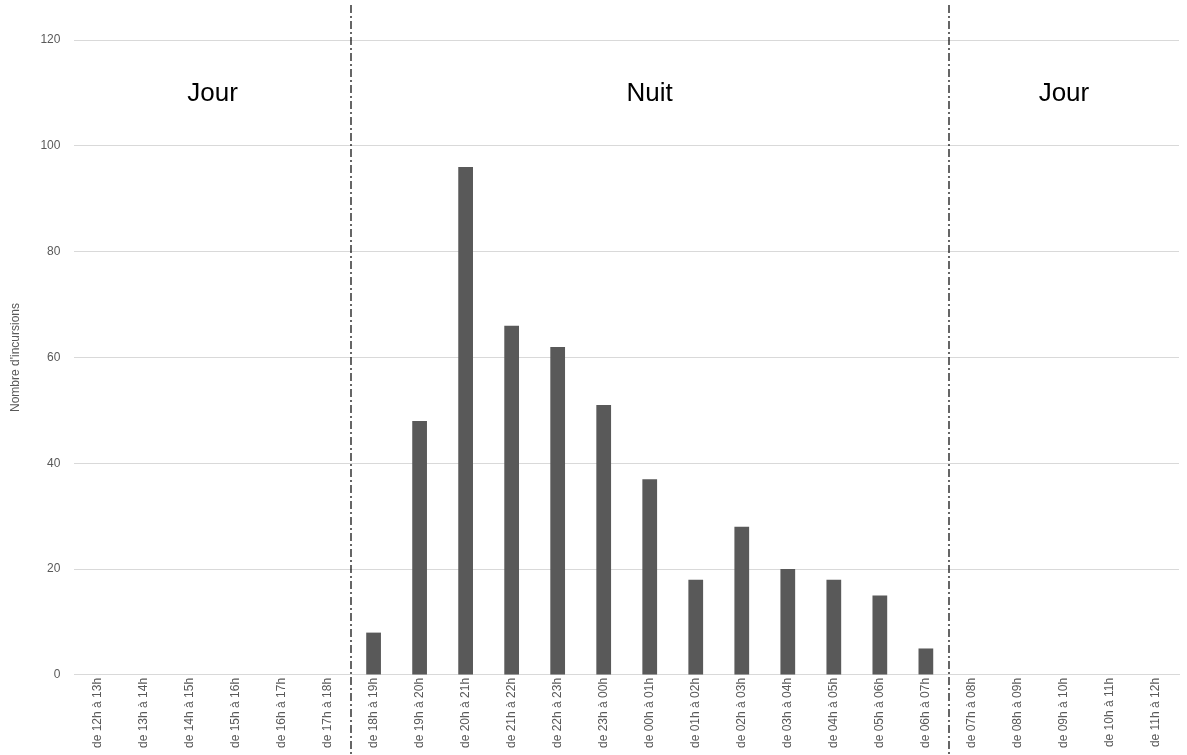  What do you see at coordinates (326, 713) in the screenshot?
I see `x-tick-label: de 17h à 18h` at bounding box center [326, 713].